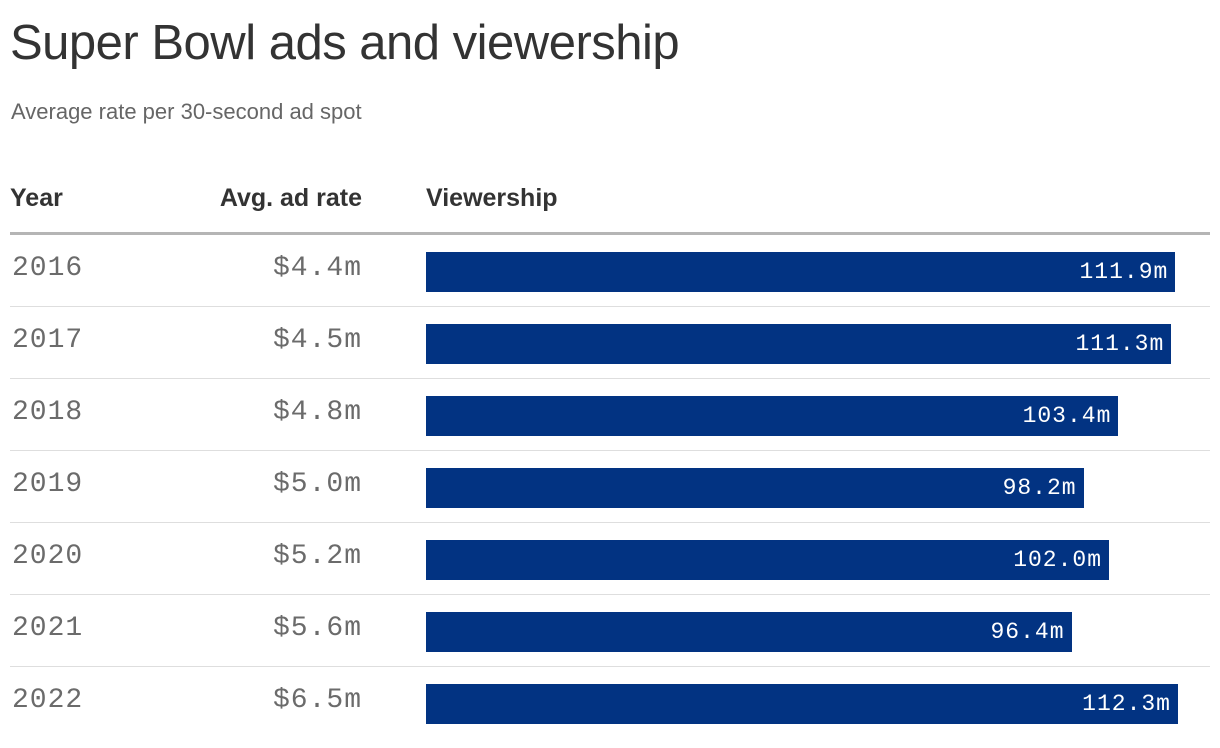 The width and height of the screenshot is (1220, 748). I want to click on table-row: 2019 $5.0m 98.2m, so click(610, 487).